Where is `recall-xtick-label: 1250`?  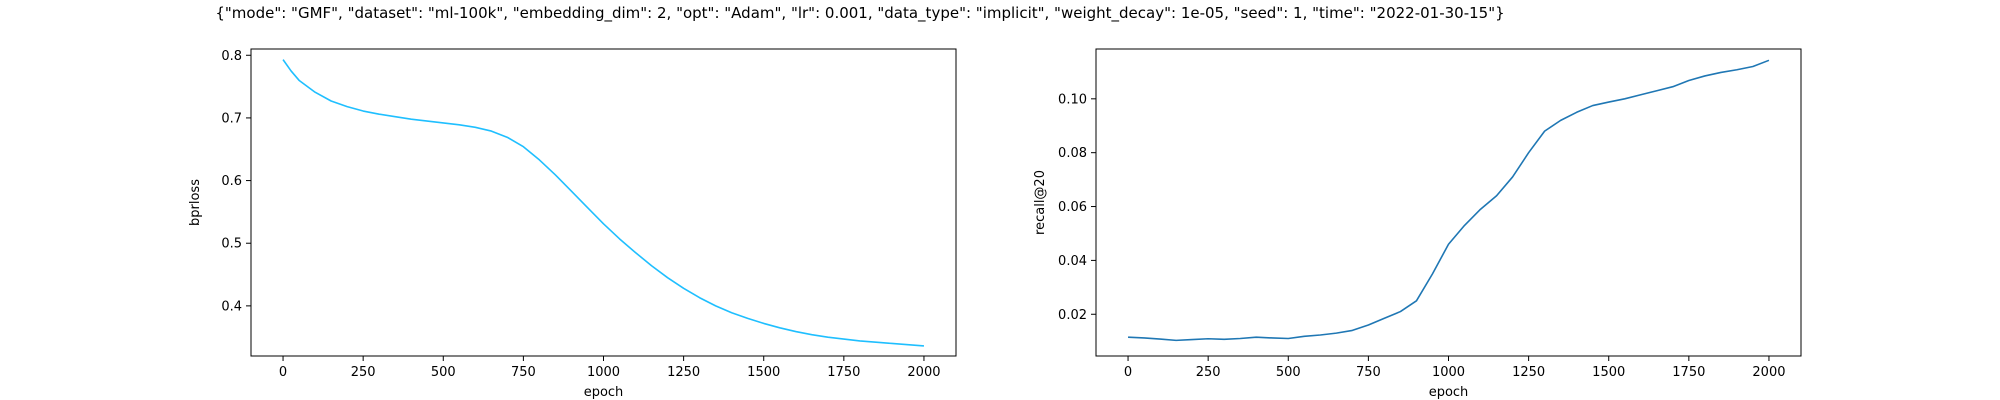
recall-xtick-label: 1250 is located at coordinates (1528, 372).